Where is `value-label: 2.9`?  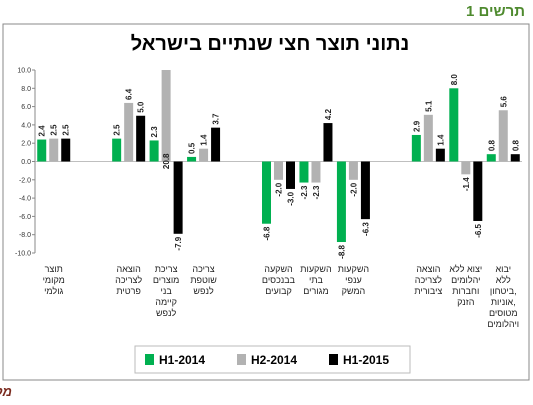 value-label: 2.9 is located at coordinates (416, 126).